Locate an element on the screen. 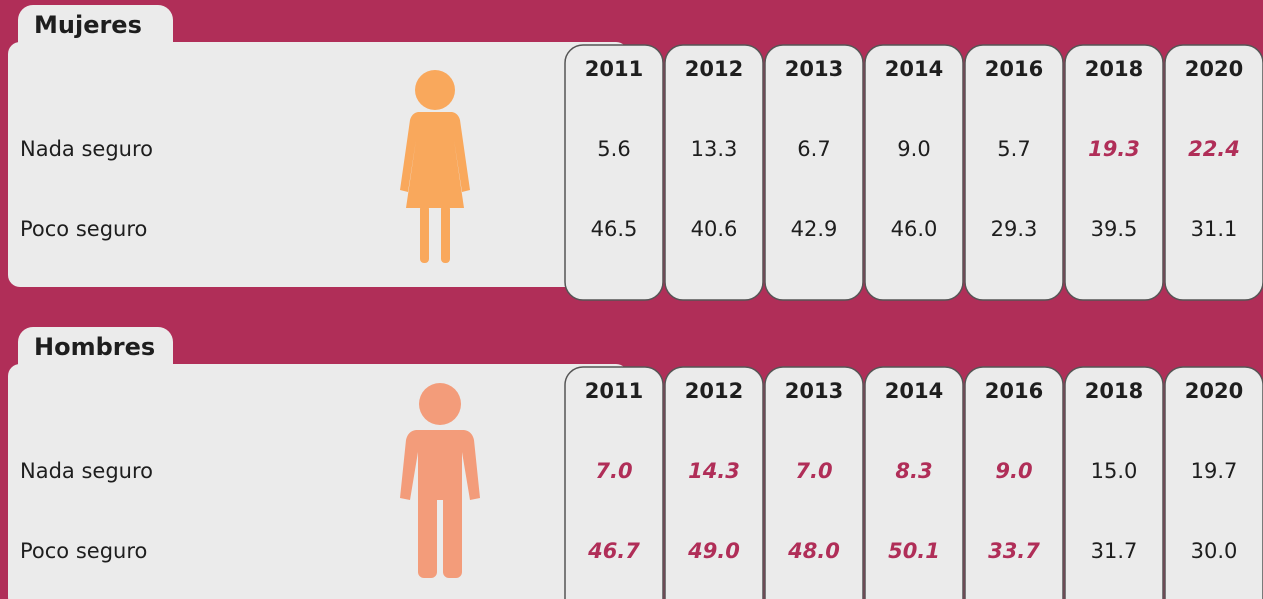  value-cell: 39.5 is located at coordinates (1114, 229).